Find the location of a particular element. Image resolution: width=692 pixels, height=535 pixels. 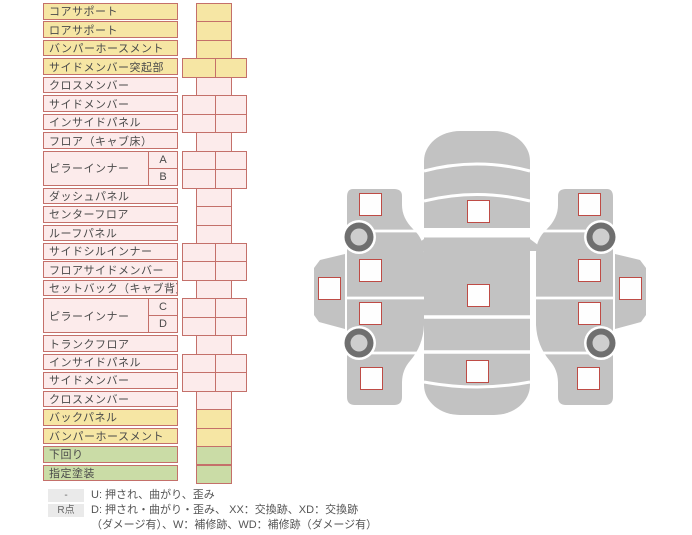

checkbox-left-outer is located at coordinates (329, 288).